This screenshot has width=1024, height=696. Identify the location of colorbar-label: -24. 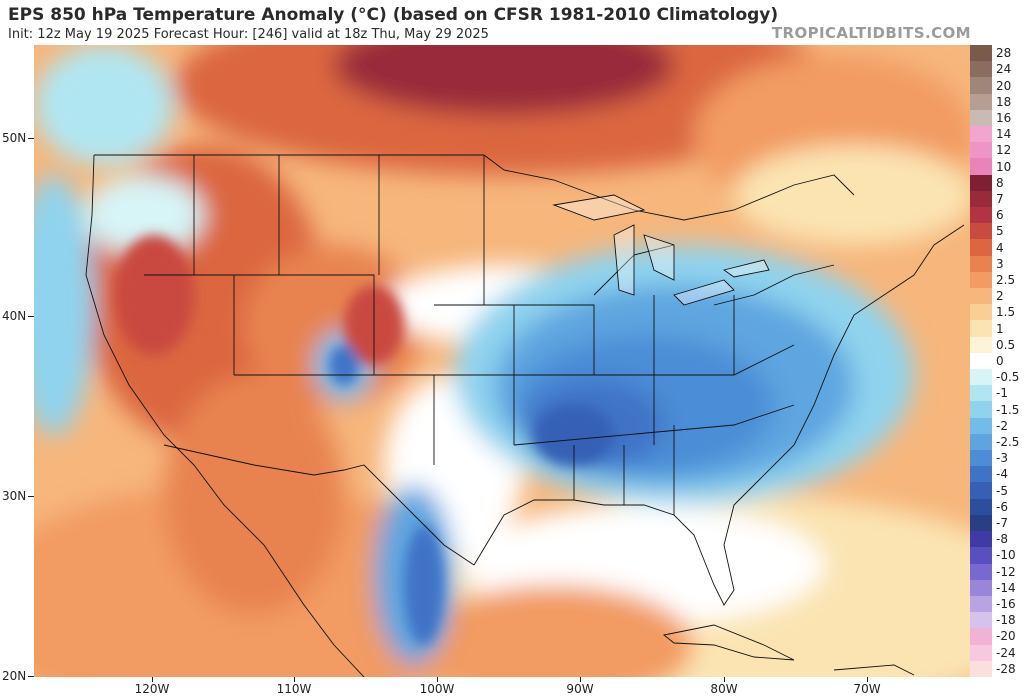
(1006, 652).